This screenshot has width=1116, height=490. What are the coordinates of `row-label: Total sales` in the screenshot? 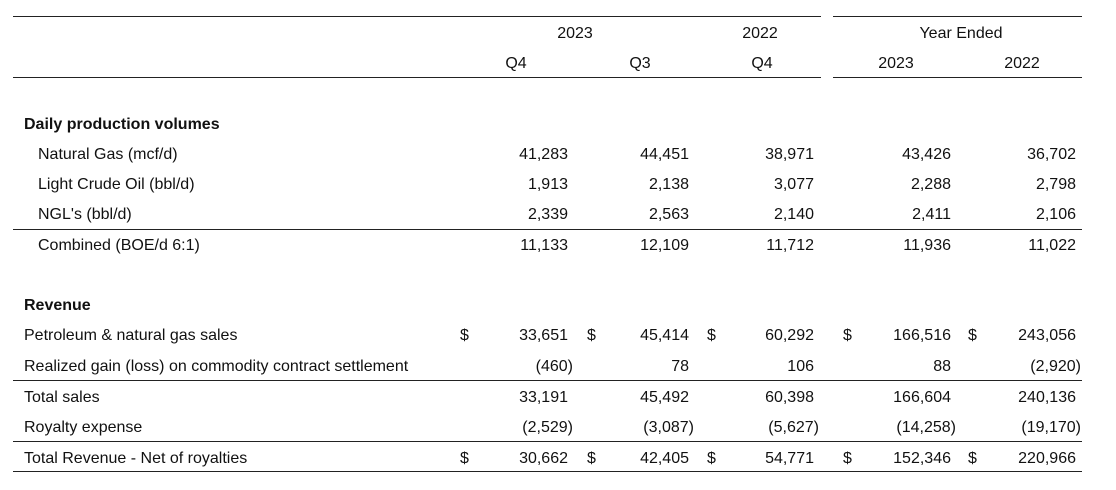 It's located at (62, 397).